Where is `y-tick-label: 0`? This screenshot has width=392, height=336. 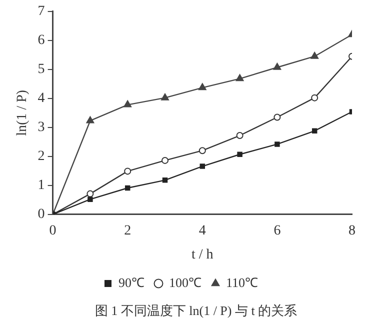 y-tick-label: 0 is located at coordinates (41, 214).